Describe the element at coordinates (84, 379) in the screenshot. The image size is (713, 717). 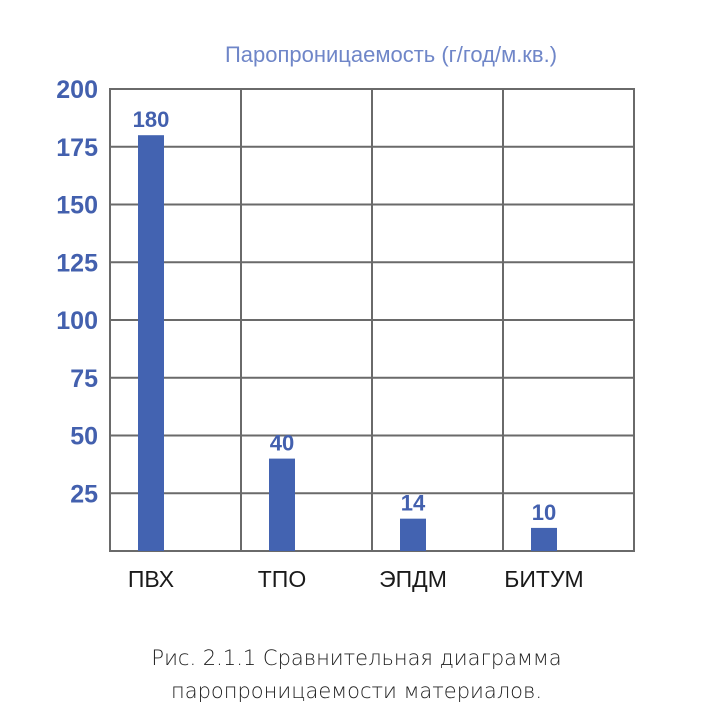
I see `y-tick-label: 75` at that location.